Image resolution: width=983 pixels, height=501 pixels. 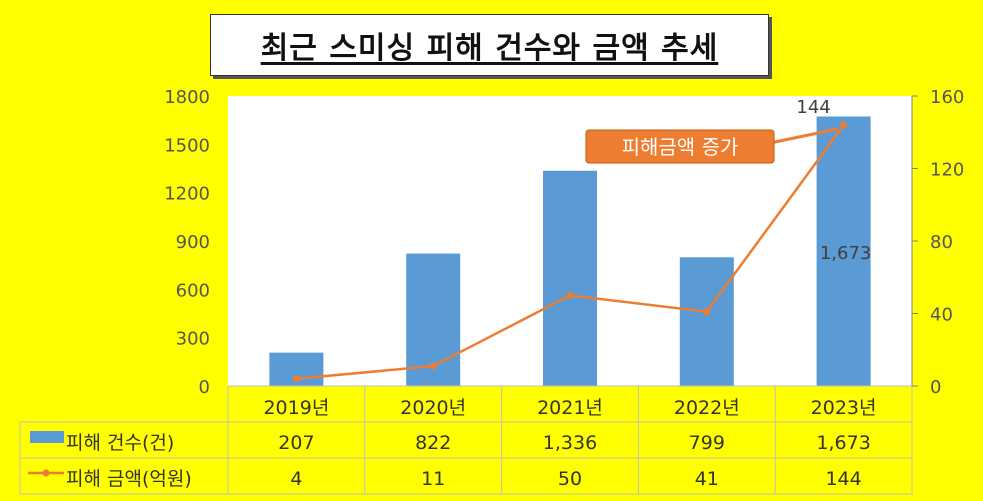 I want to click on y-left-tick-label: 1200, so click(x=187, y=194).